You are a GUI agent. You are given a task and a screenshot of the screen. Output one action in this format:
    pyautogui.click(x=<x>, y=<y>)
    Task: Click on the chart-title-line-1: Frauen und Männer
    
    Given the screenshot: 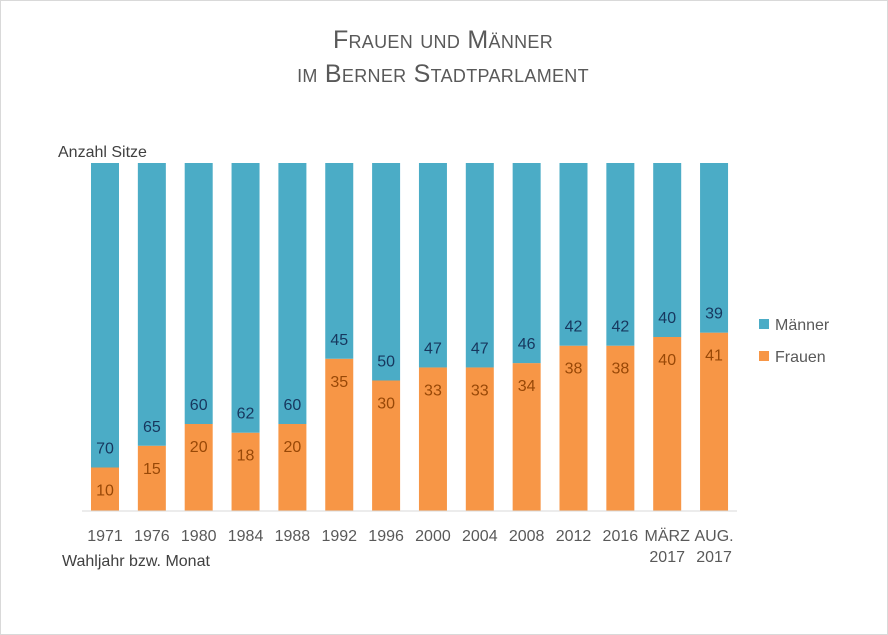 What is the action you would take?
    pyautogui.click(x=443, y=40)
    